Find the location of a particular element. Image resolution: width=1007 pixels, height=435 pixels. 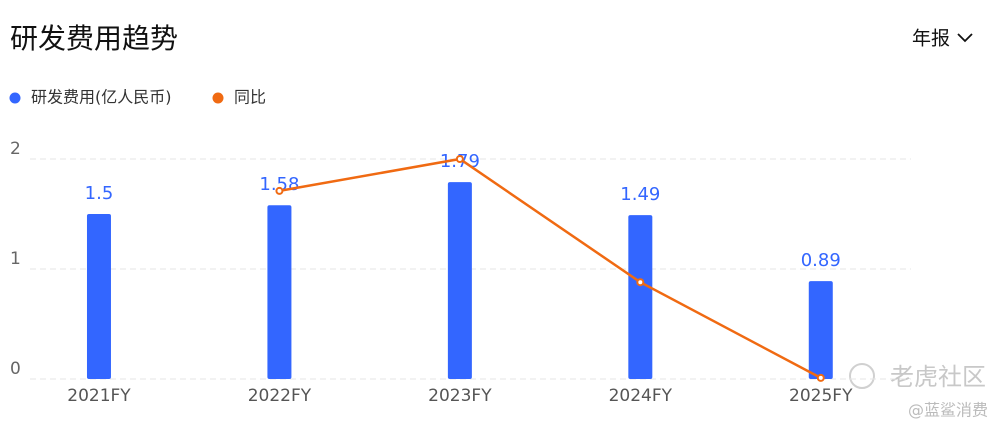

chevron-icon is located at coordinates (965, 38).